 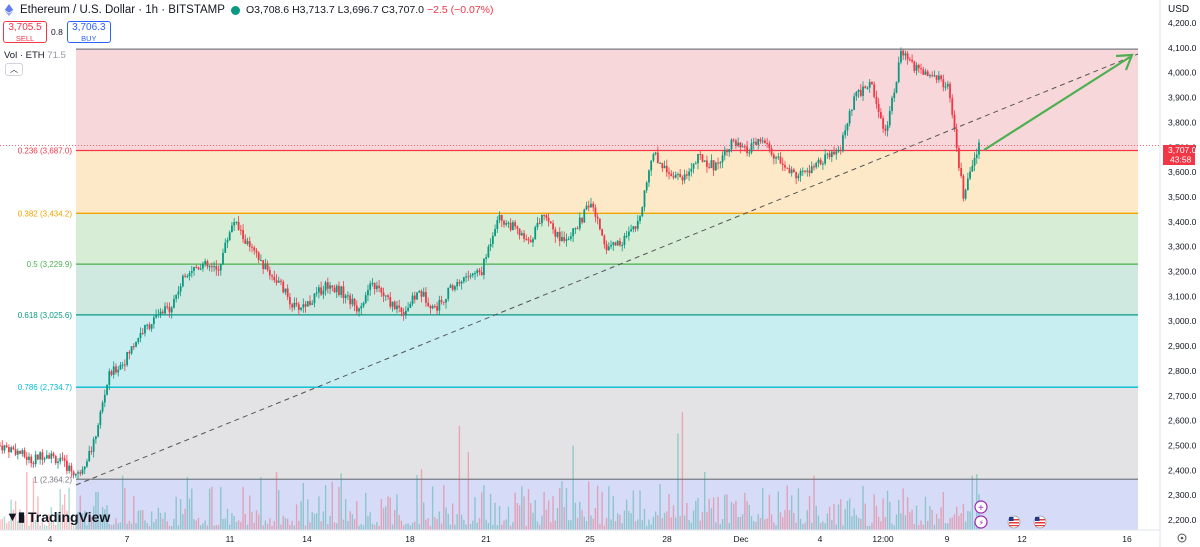 What do you see at coordinates (981, 522) in the screenshot?
I see `lightning-icon` at bounding box center [981, 522].